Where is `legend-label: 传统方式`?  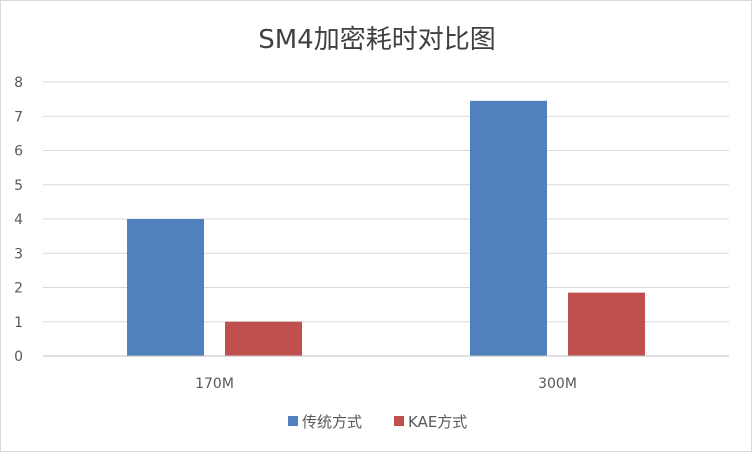 legend-label: 传统方式 is located at coordinates (332, 422).